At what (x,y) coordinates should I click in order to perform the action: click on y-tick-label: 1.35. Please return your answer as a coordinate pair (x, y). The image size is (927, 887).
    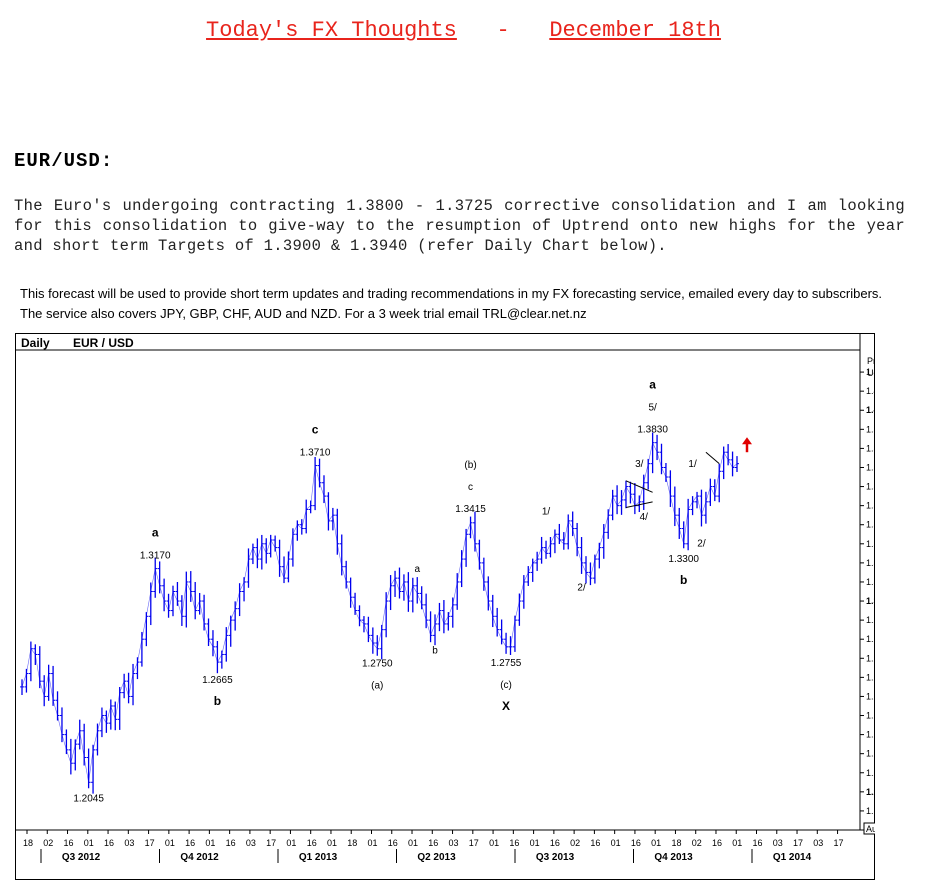
    Looking at the image, I should click on (870, 506).